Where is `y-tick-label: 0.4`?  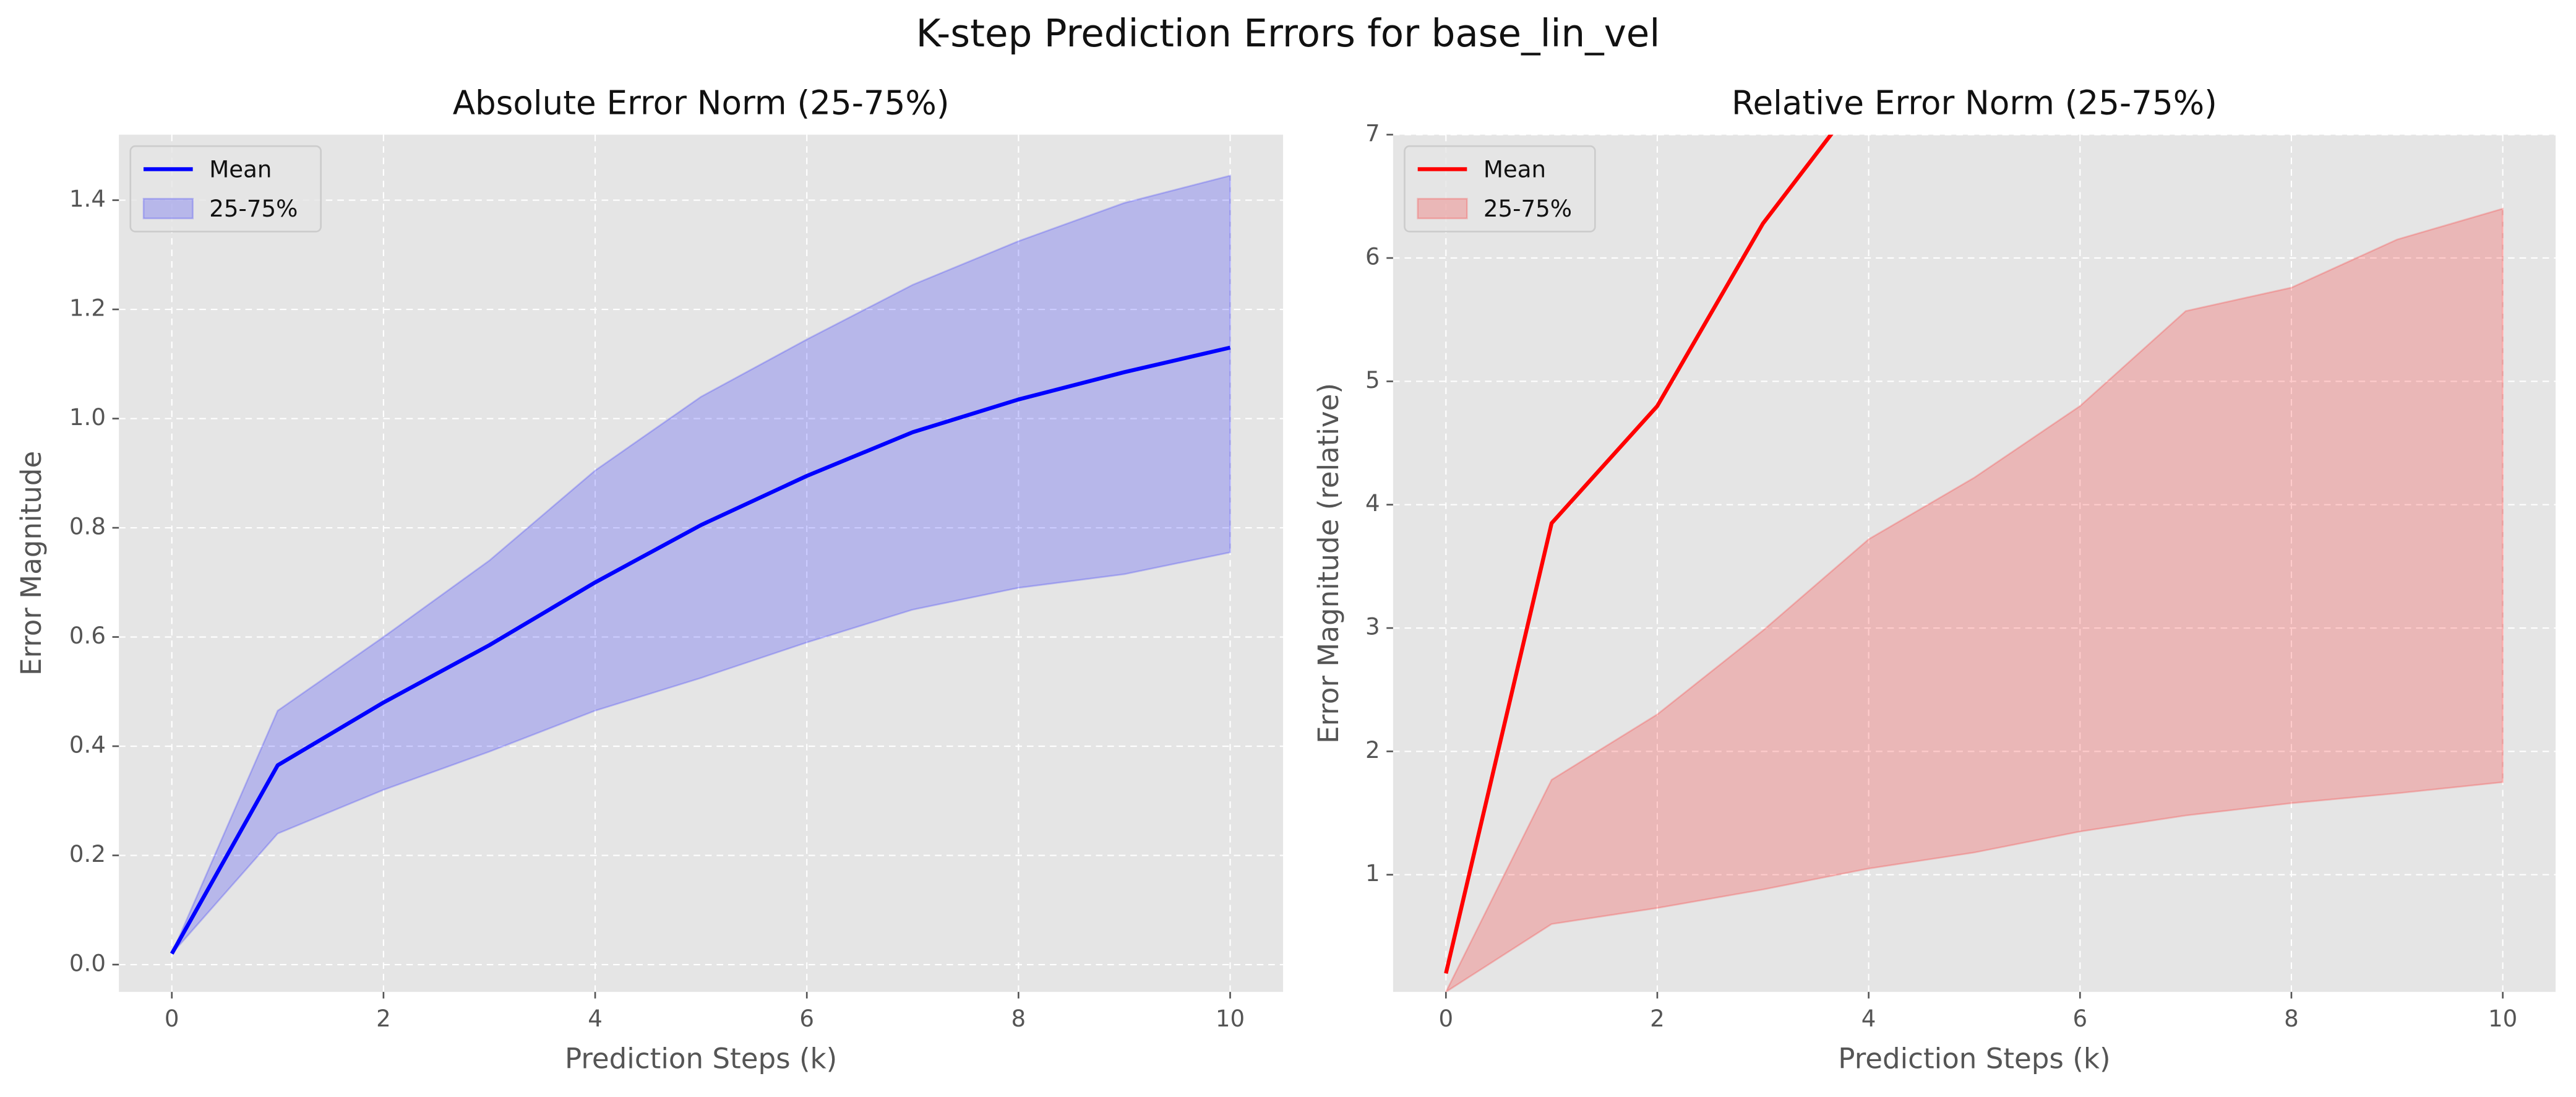
y-tick-label: 0.4 is located at coordinates (87, 746).